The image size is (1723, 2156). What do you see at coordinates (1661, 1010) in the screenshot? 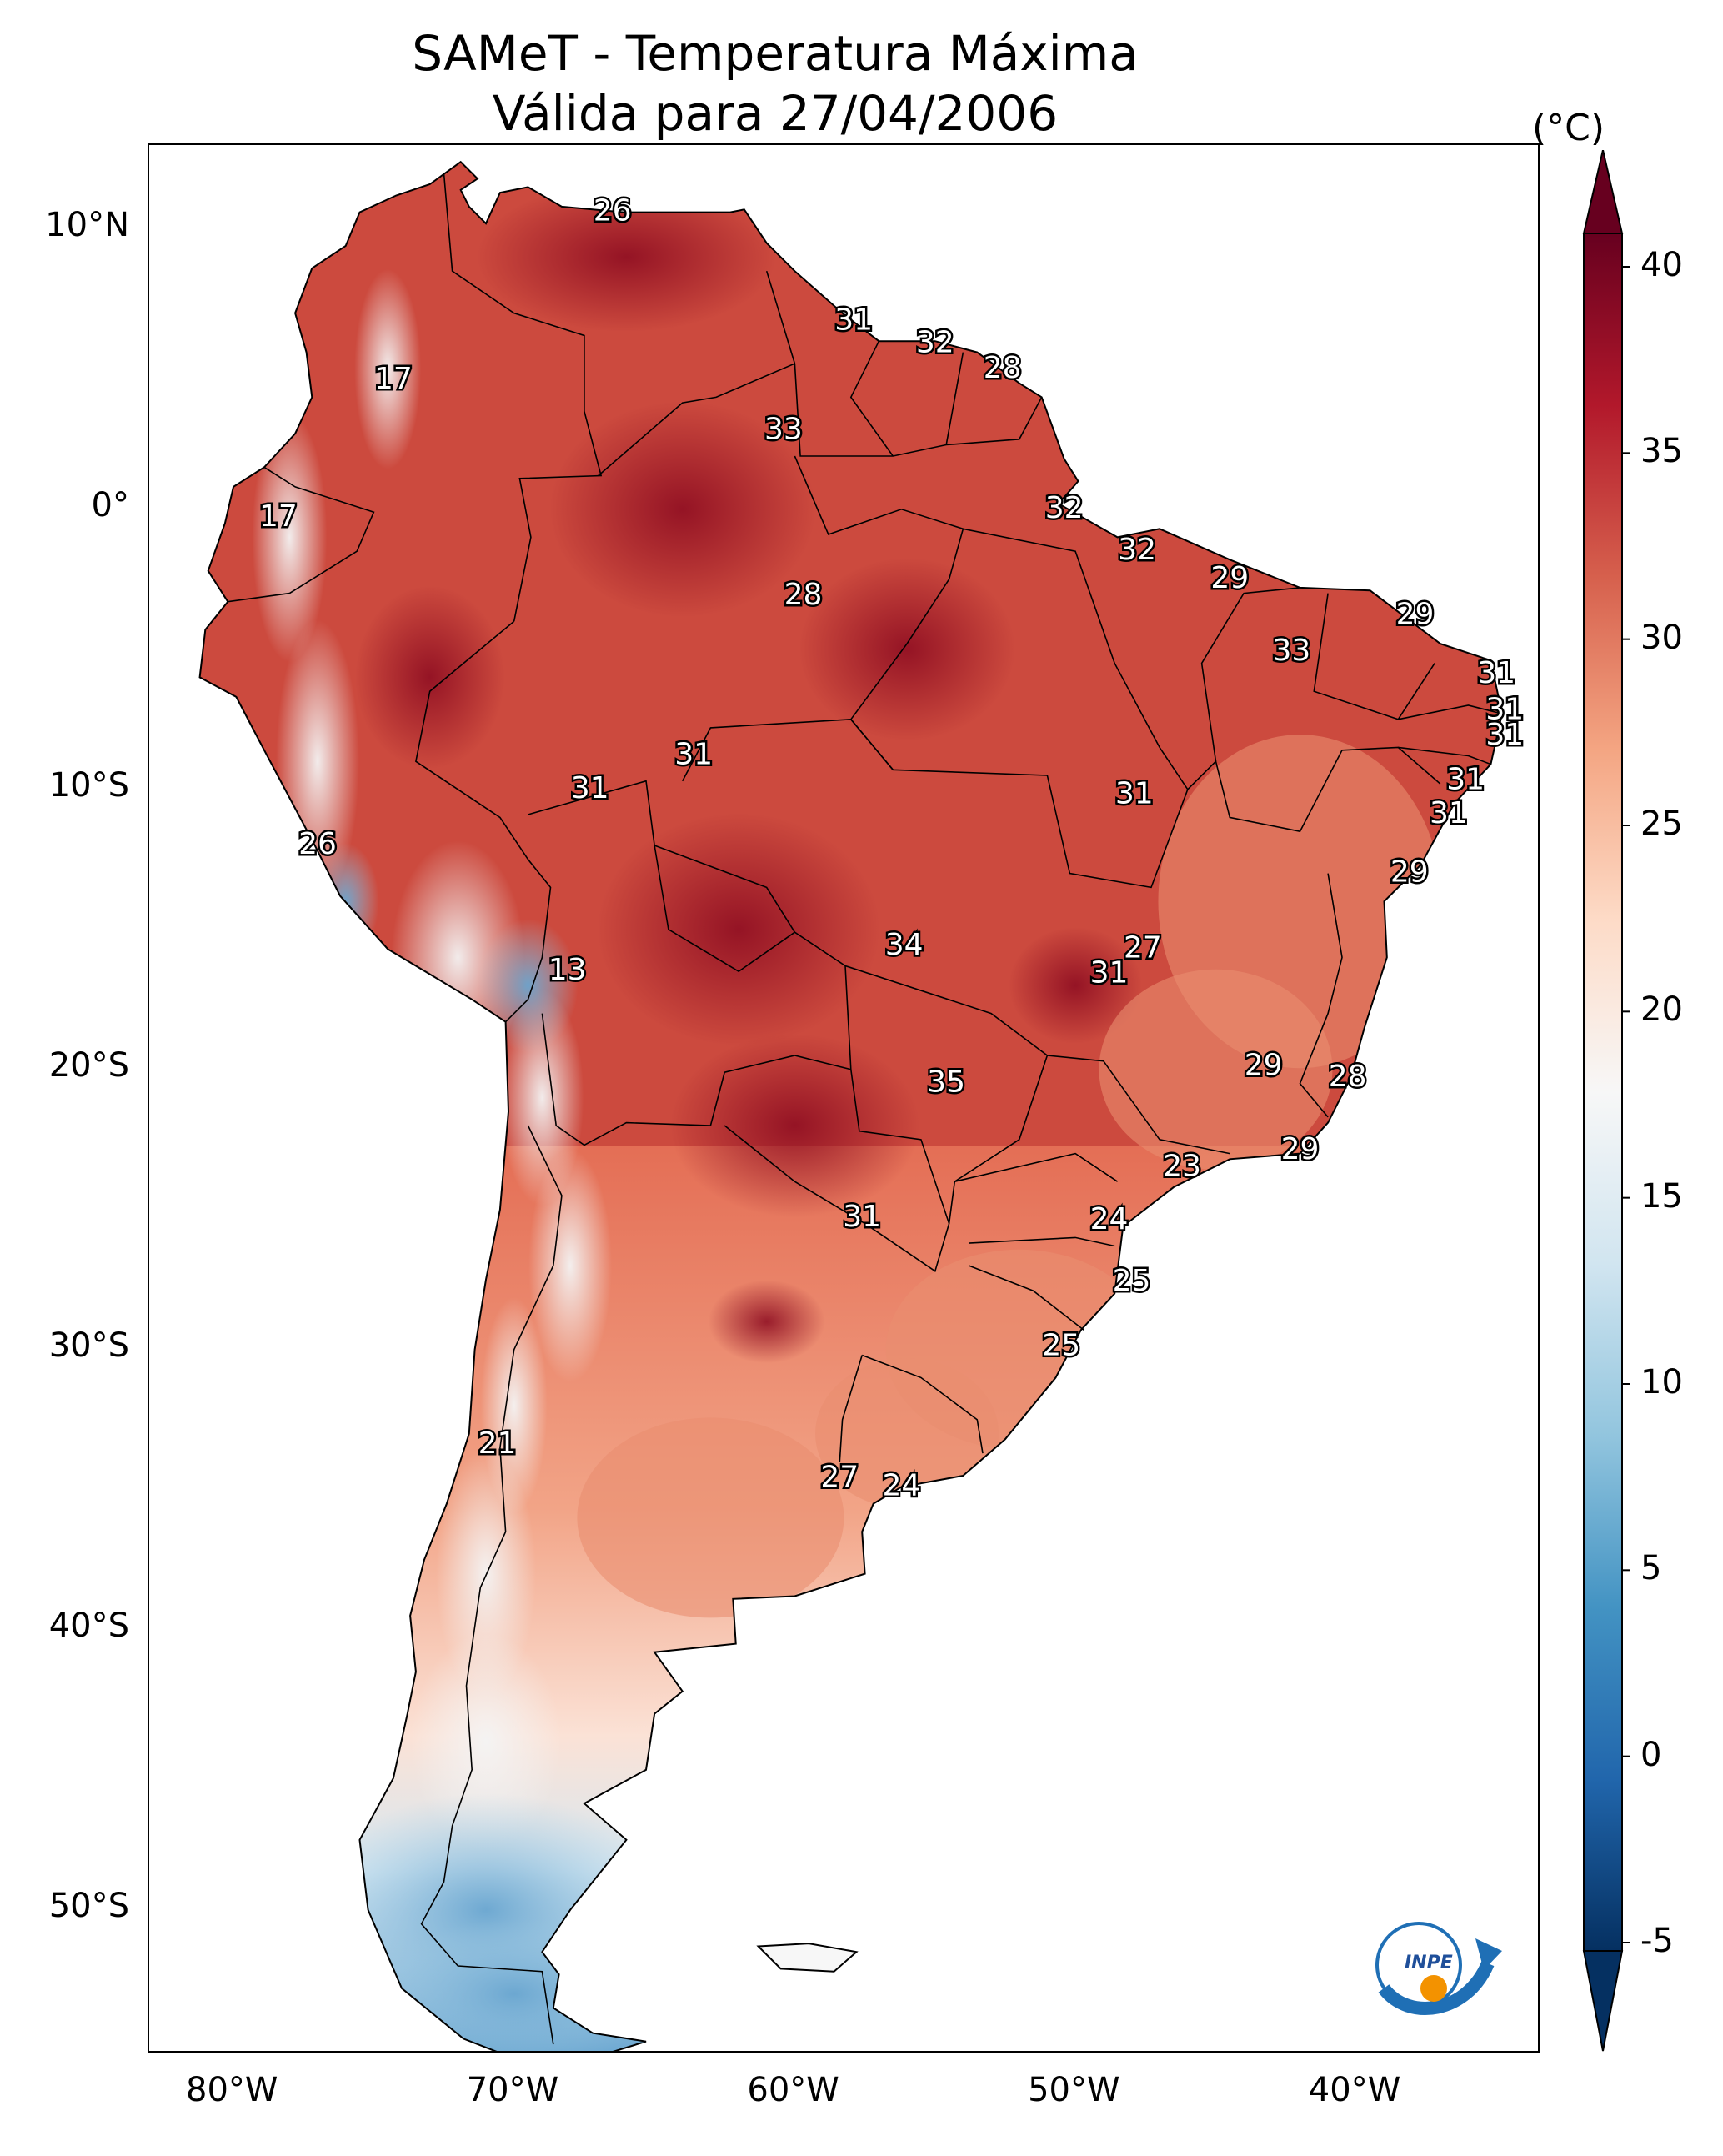
I see `colorbar-tick-label: 20` at bounding box center [1661, 1010].